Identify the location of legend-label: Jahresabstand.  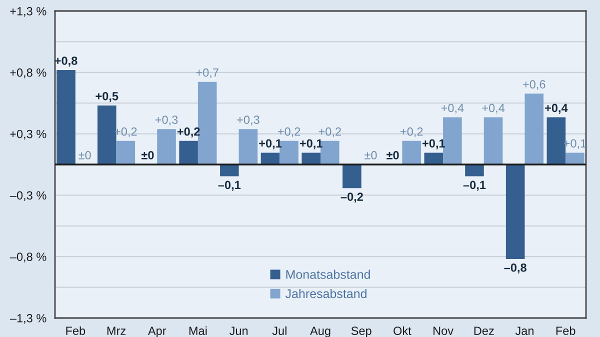
(325, 293).